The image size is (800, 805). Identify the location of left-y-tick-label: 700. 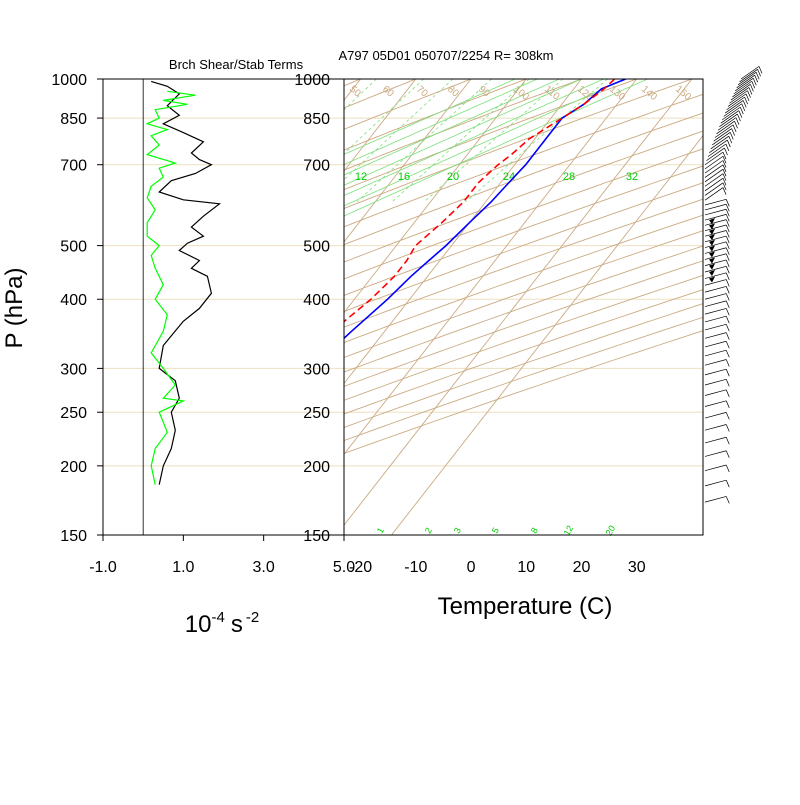
(73, 166).